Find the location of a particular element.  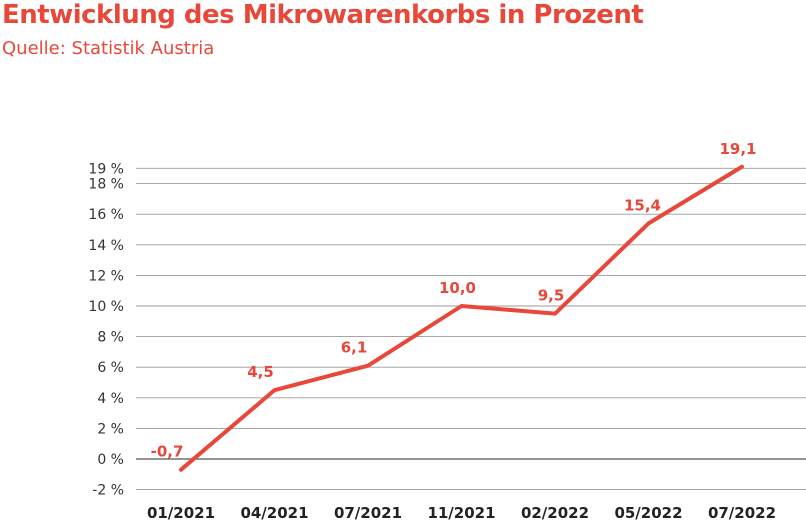

x-tick-label: 11/2021 is located at coordinates (461, 513).